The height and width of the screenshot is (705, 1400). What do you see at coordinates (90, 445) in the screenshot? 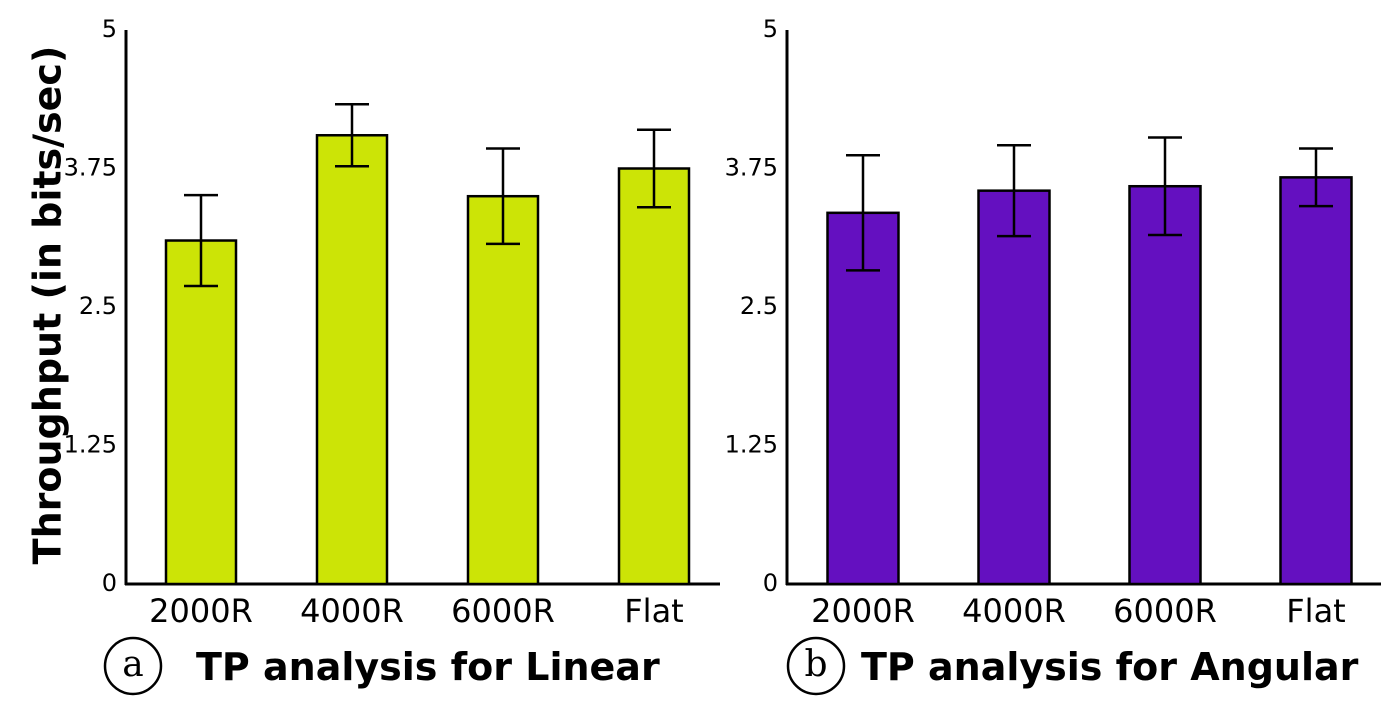
I see `y-tick-label-a-1: 1.25` at bounding box center [90, 445].